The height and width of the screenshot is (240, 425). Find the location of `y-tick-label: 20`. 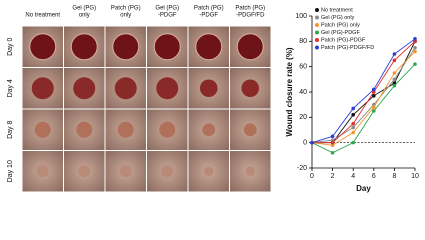

y-tick-label: 20 is located at coordinates (303, 117).